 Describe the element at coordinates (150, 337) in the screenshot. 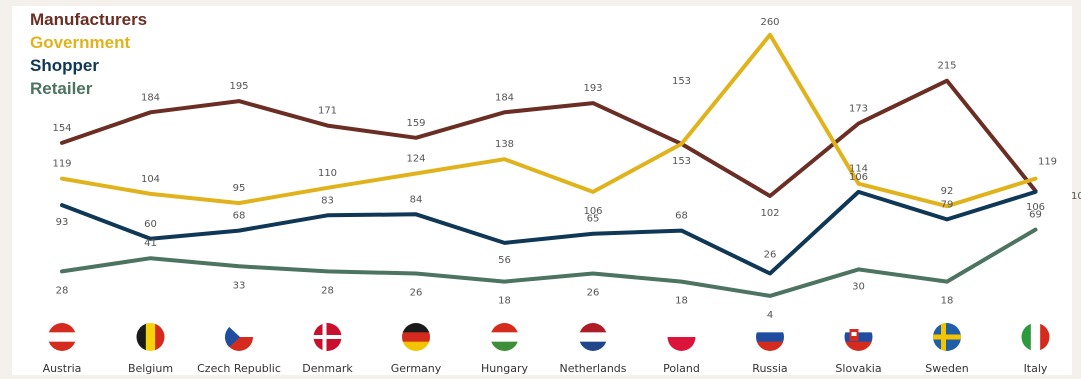

I see `belgium-flag-icon` at that location.